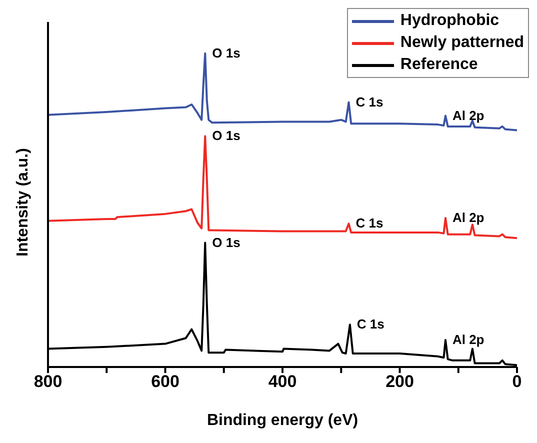 The image size is (537, 443). I want to click on x-tick-label: 400, so click(282, 382).